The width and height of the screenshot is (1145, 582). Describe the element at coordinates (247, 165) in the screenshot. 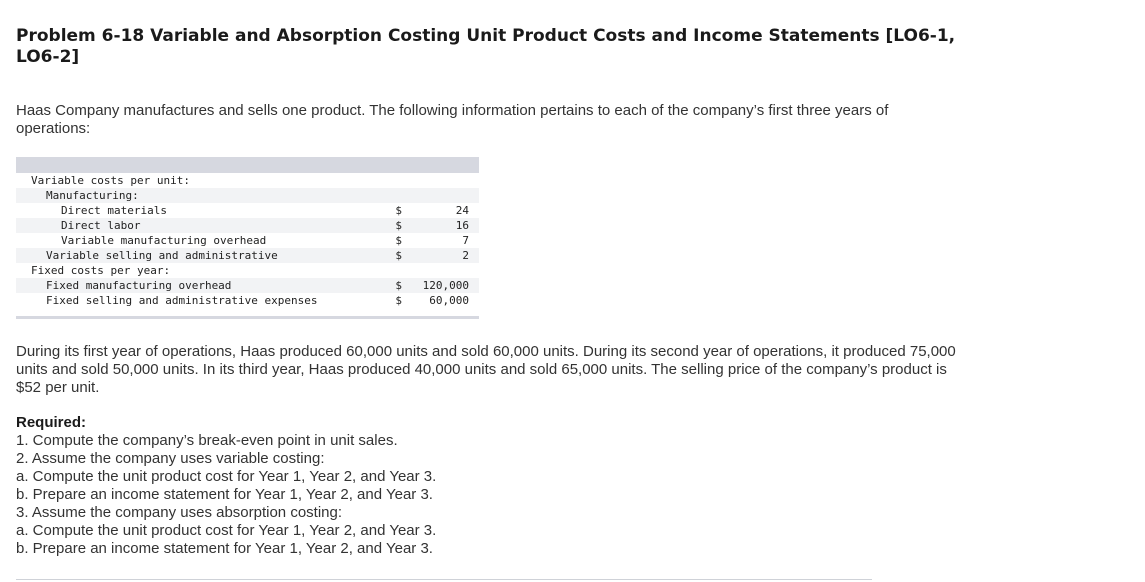

I see `table-header-band` at that location.